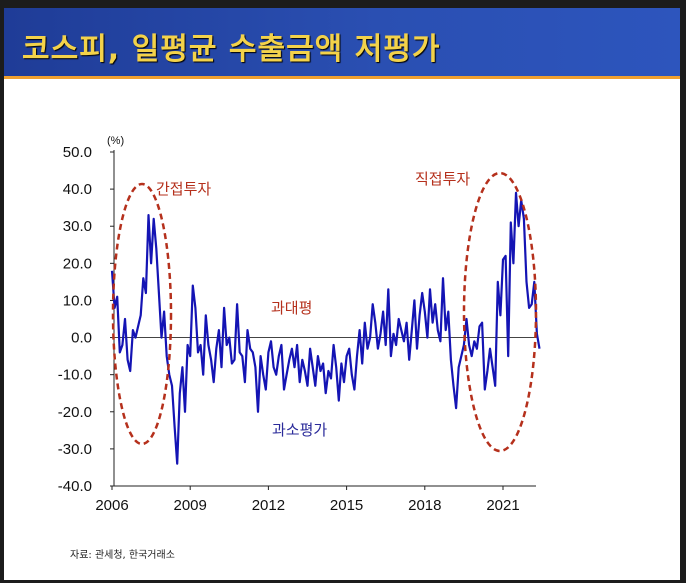 The height and width of the screenshot is (583, 686). Describe the element at coordinates (142, 314) in the screenshot. I see `indirect-investment-ellipse` at that location.